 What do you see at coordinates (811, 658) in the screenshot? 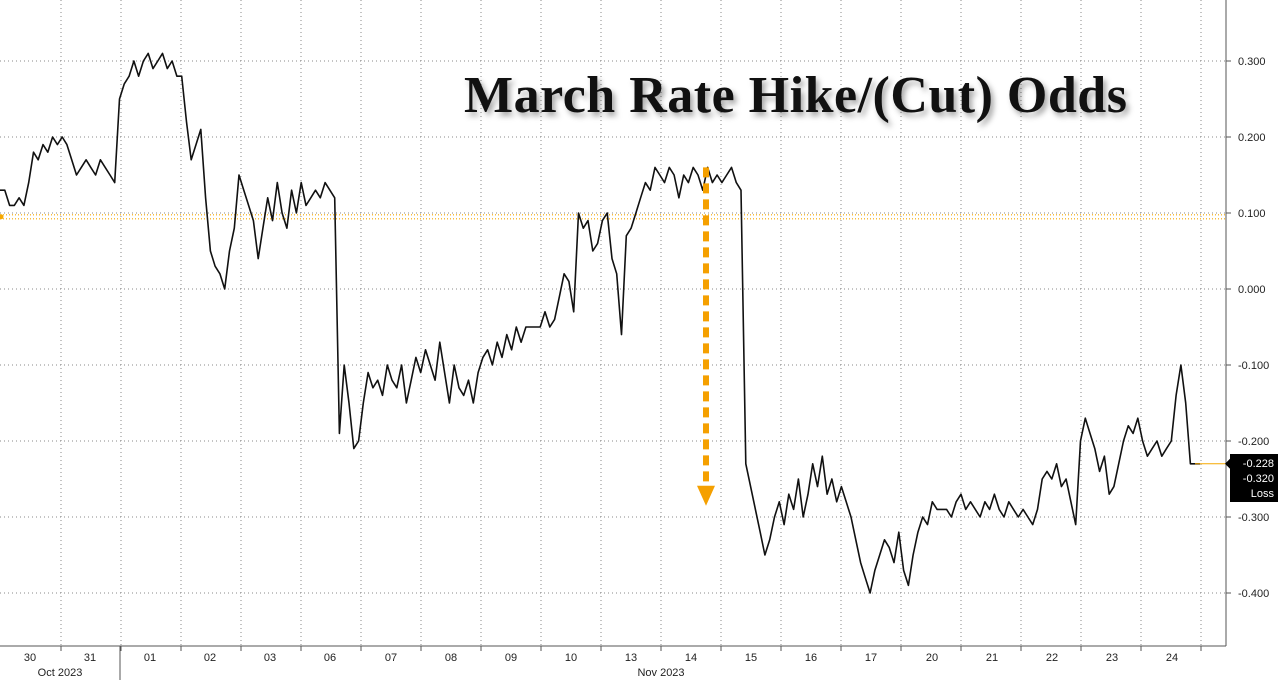
I see `x-tick-label: 16` at bounding box center [811, 658].